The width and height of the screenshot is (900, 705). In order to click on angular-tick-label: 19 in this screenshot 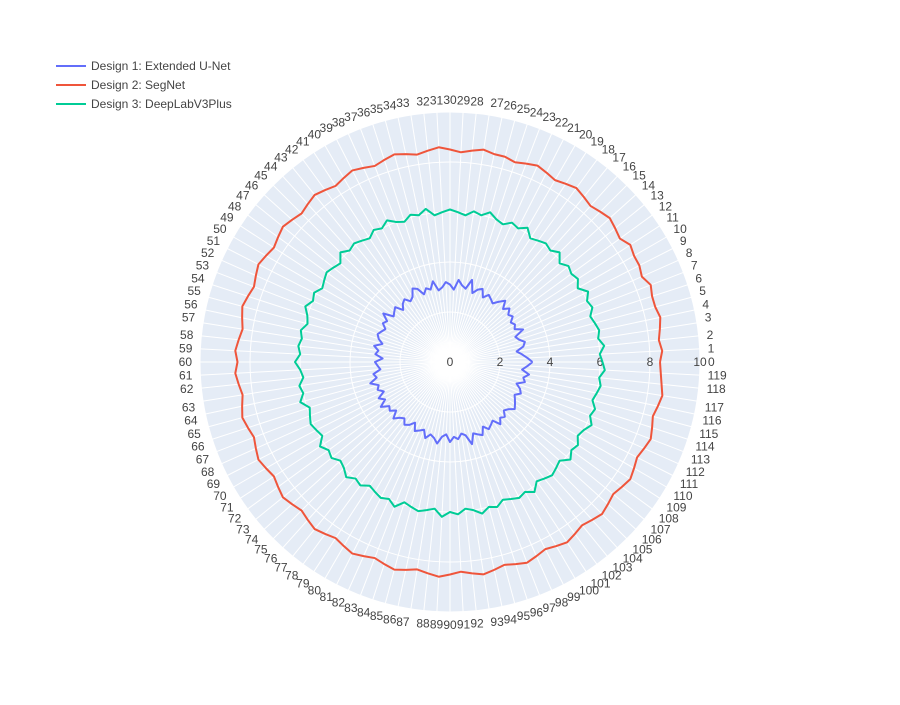, I will do `click(598, 142)`.